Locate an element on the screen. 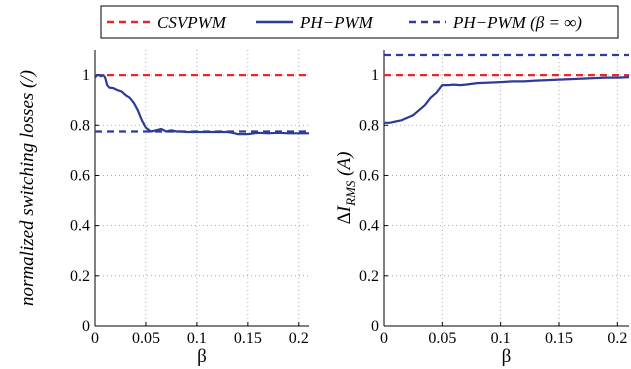  legend-box is located at coordinates (359, 22).